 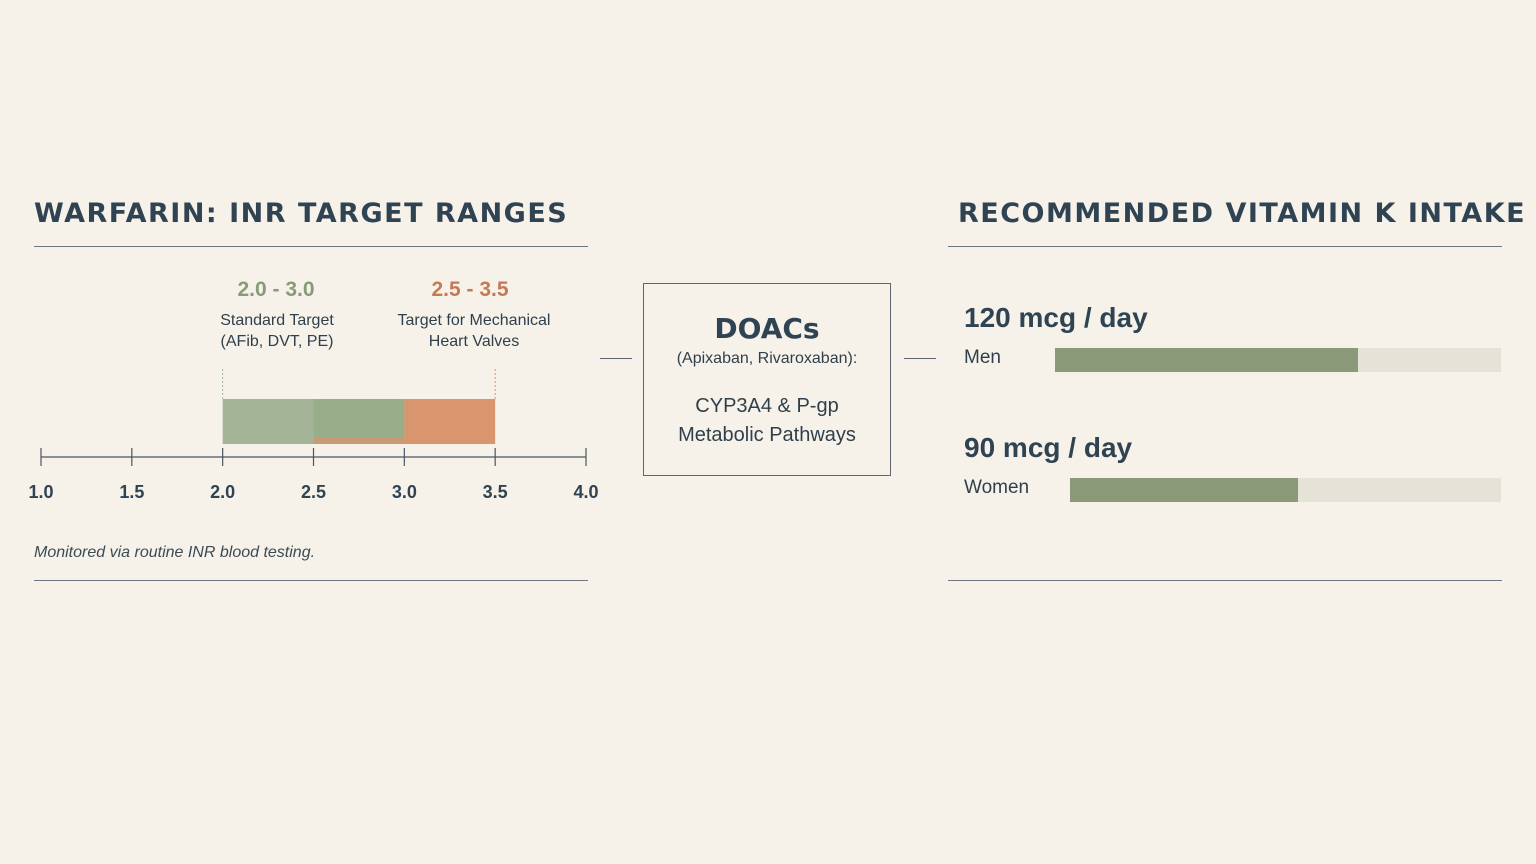 What do you see at coordinates (277, 341) in the screenshot?
I see `standard-range-desc-line2: (AFib, DVT, PE)` at bounding box center [277, 341].